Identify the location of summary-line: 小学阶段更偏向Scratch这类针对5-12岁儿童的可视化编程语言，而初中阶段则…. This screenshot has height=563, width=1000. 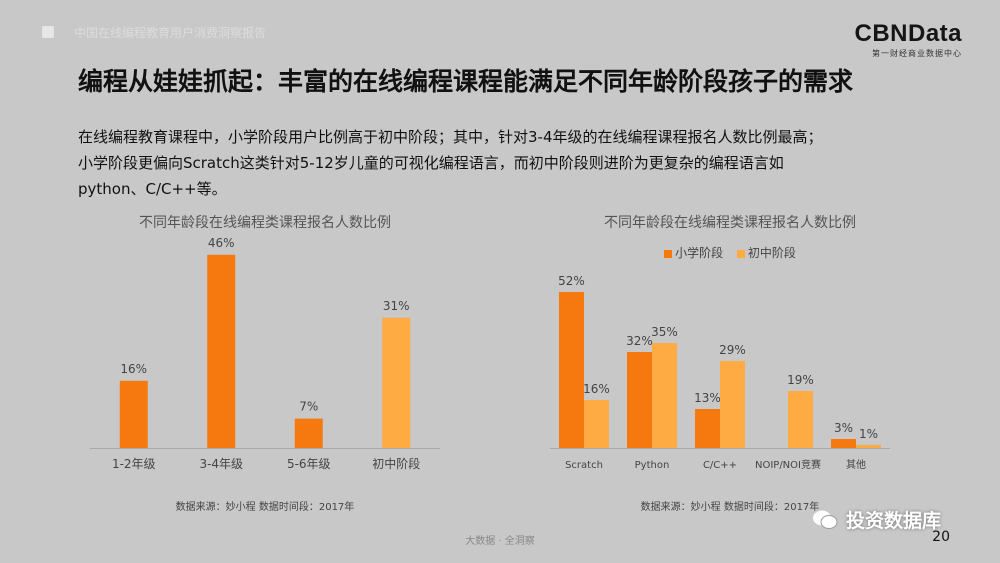
(431, 163).